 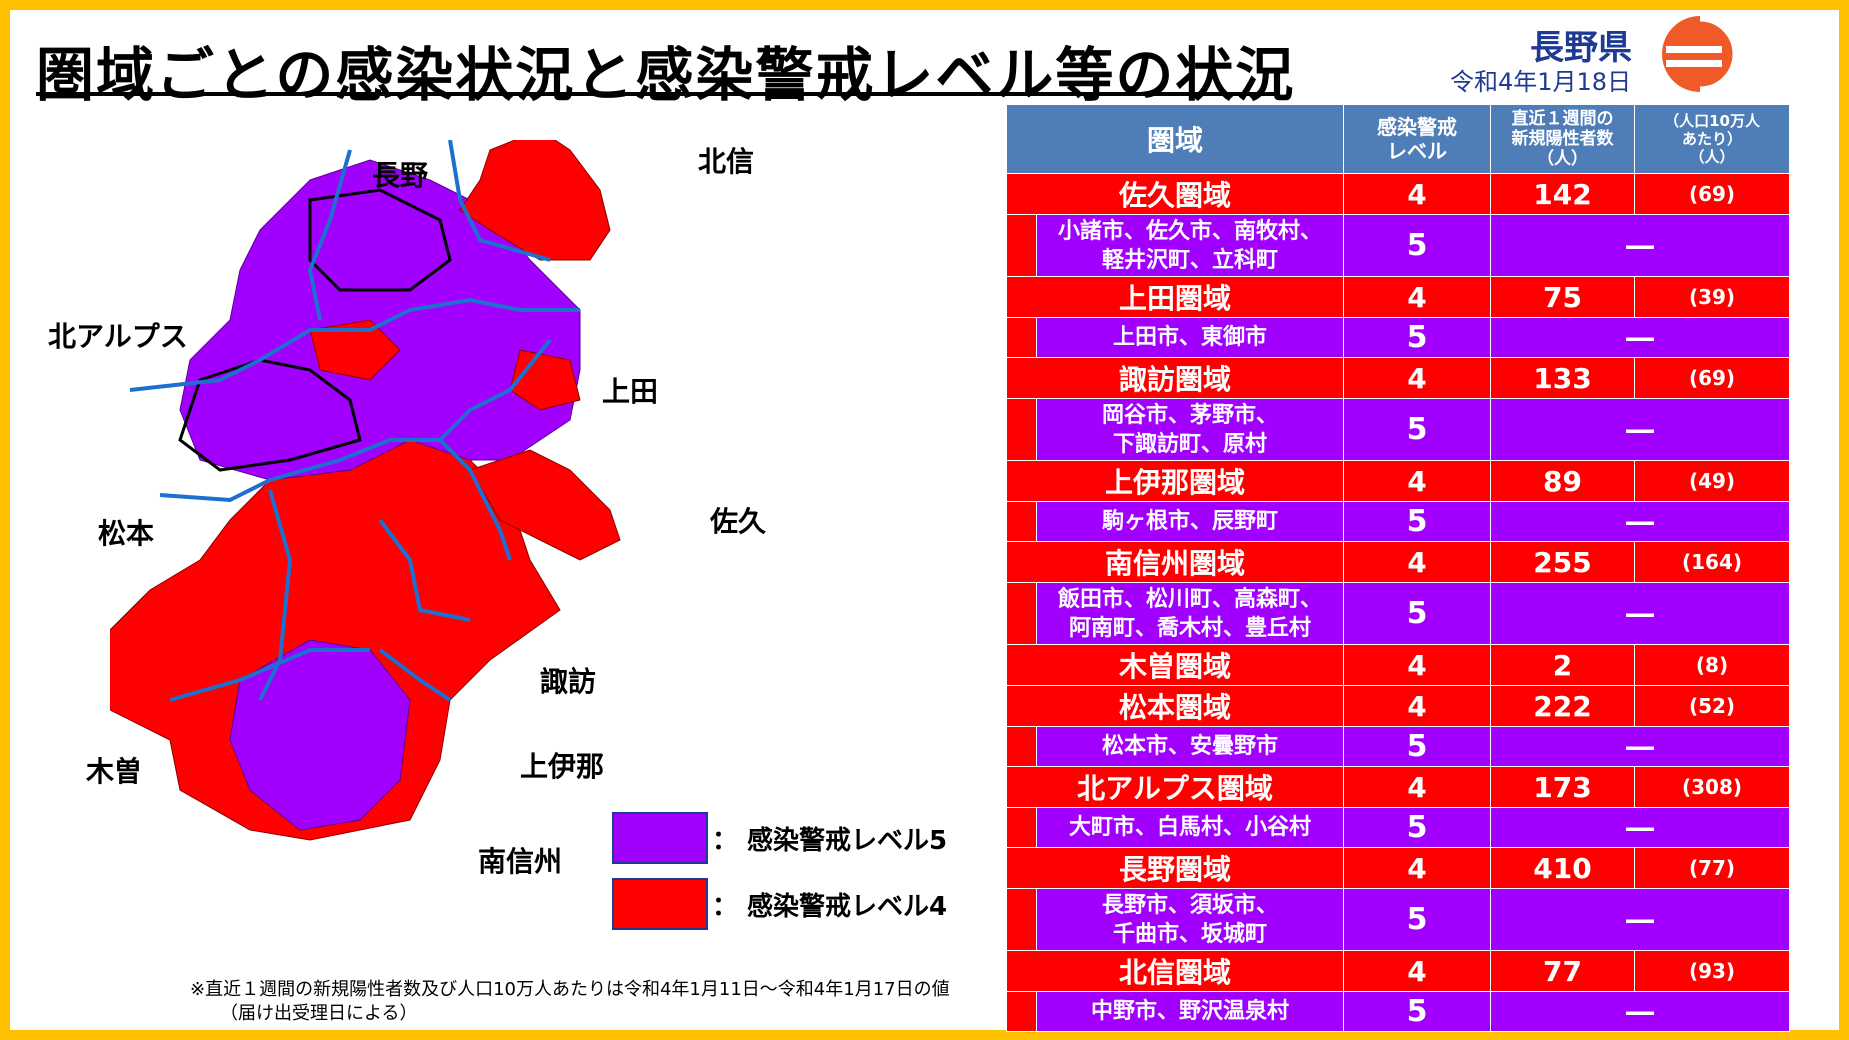 What do you see at coordinates (1190, 521) in the screenshot?
I see `city-list: 駒ヶ根市、辰野町` at bounding box center [1190, 521].